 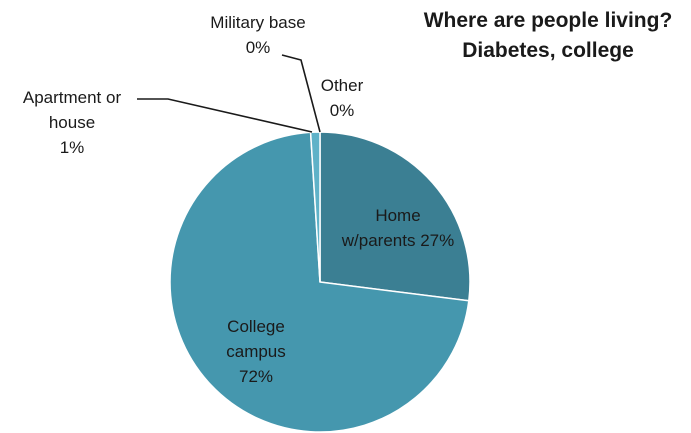 What do you see at coordinates (225, 115) in the screenshot?
I see `leader-line-apartment` at bounding box center [225, 115].